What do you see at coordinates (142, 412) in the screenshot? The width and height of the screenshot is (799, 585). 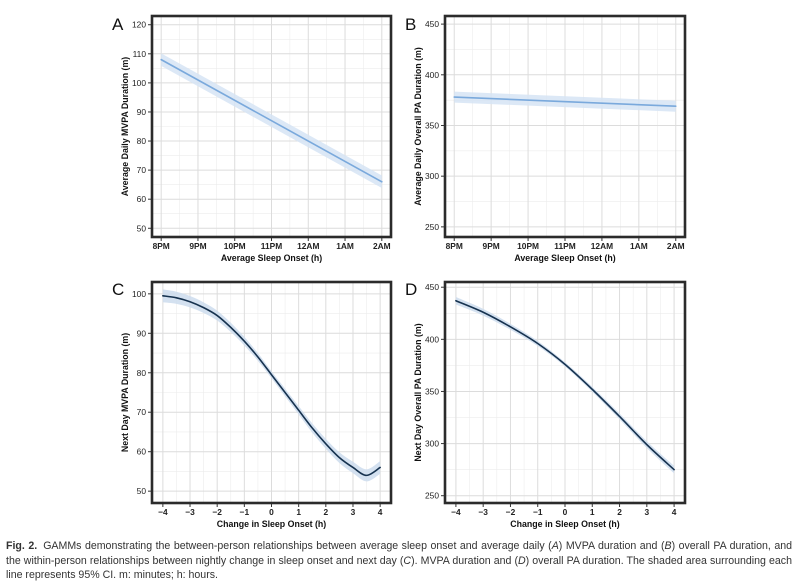 I see `panel-c-y-tick-label: 70` at bounding box center [142, 412].